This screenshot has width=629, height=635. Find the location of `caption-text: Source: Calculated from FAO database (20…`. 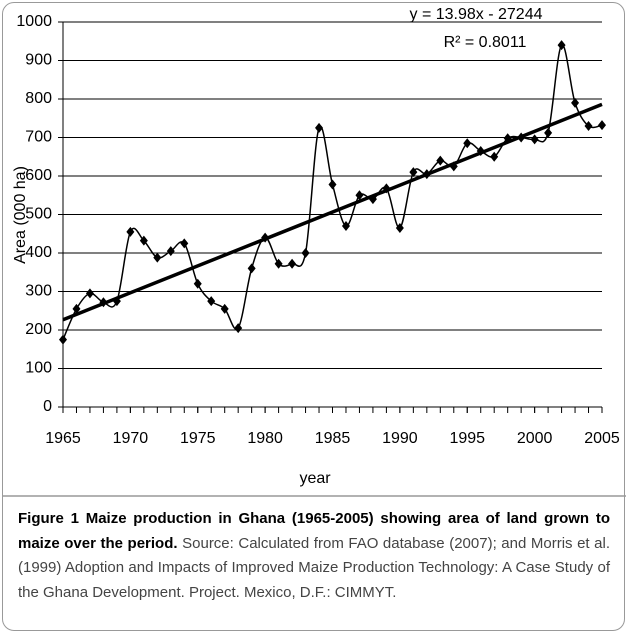

caption-text: Source: Calculated from FAO database (20… is located at coordinates (314, 567).